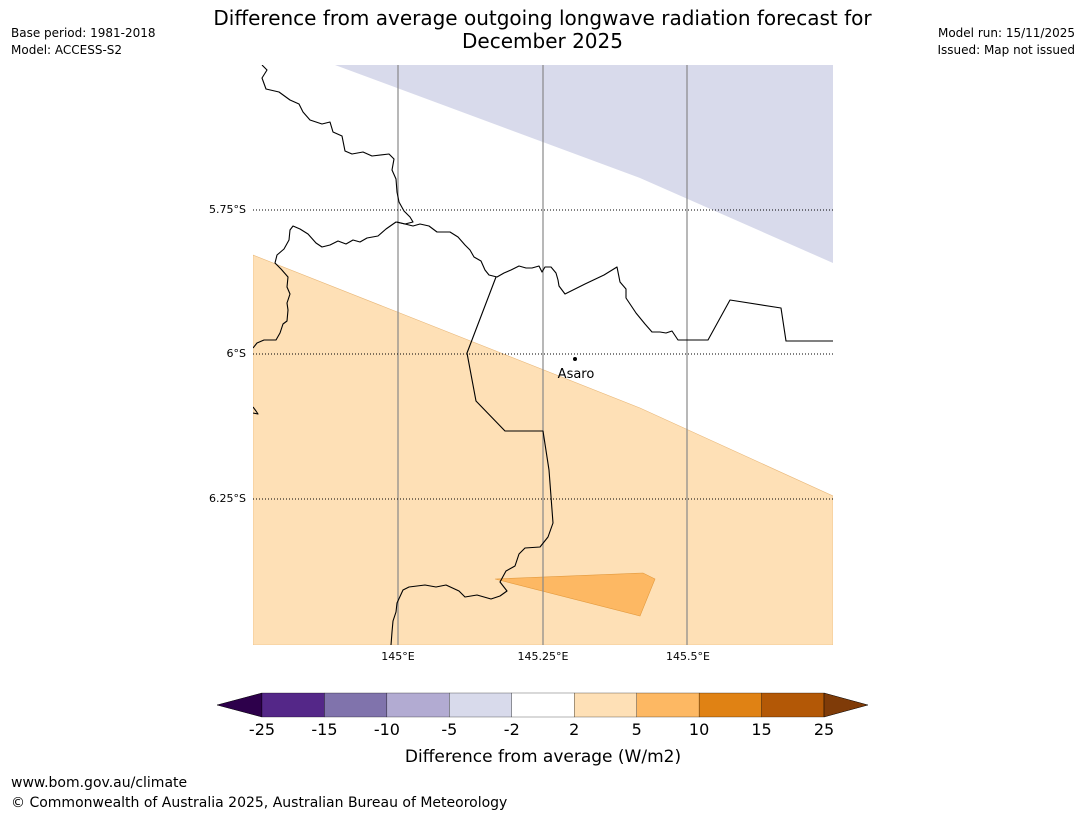 The width and height of the screenshot is (1085, 816). Describe the element at coordinates (256, 410) in the screenshot. I see `boundary-stub` at that location.